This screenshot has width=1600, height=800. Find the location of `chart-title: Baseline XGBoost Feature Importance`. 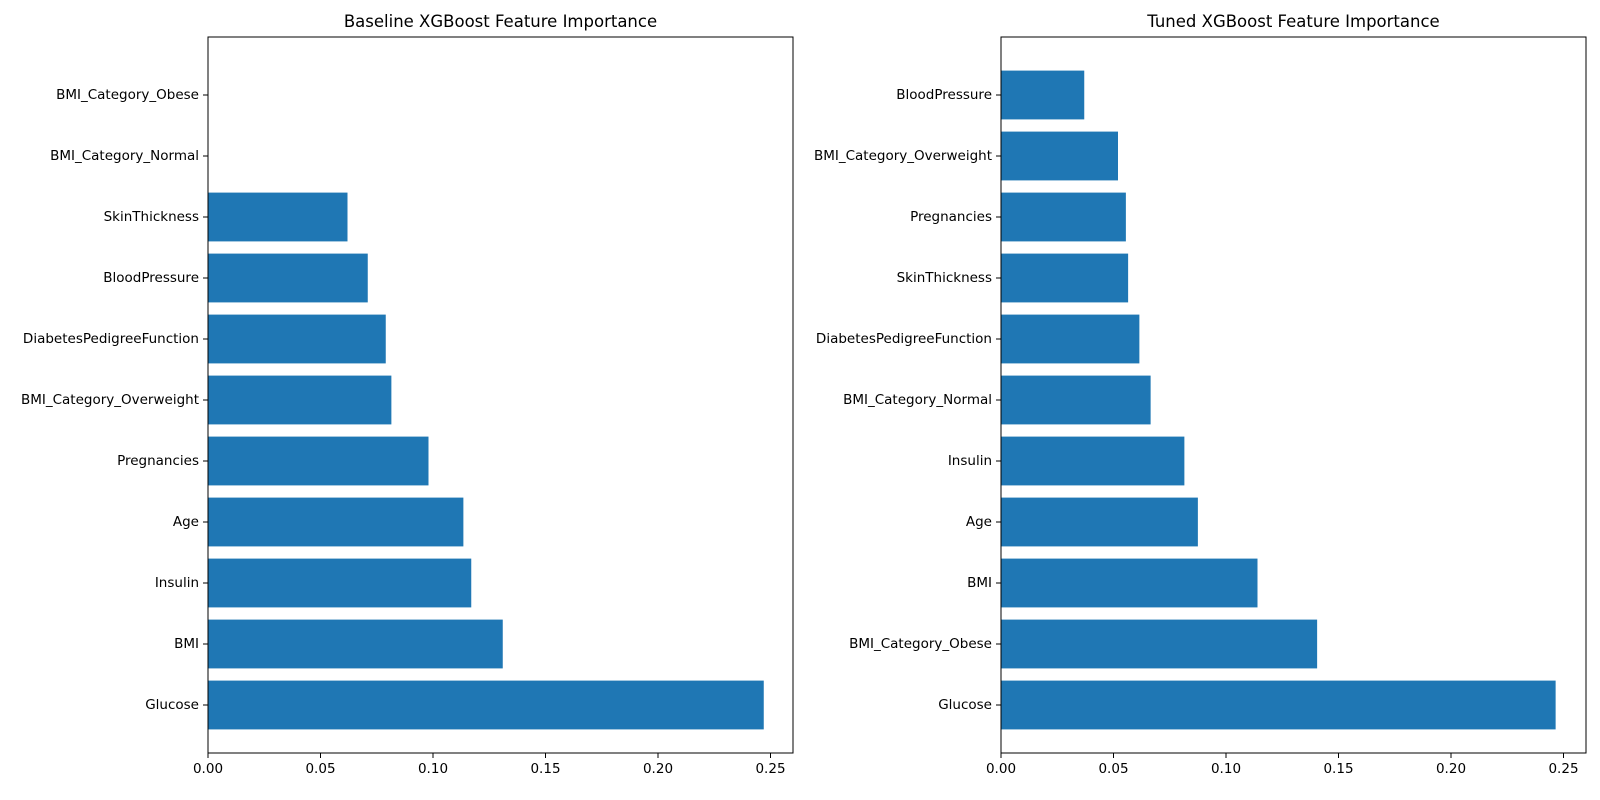

chart-title: Baseline XGBoost Feature Importance is located at coordinates (500, 21).